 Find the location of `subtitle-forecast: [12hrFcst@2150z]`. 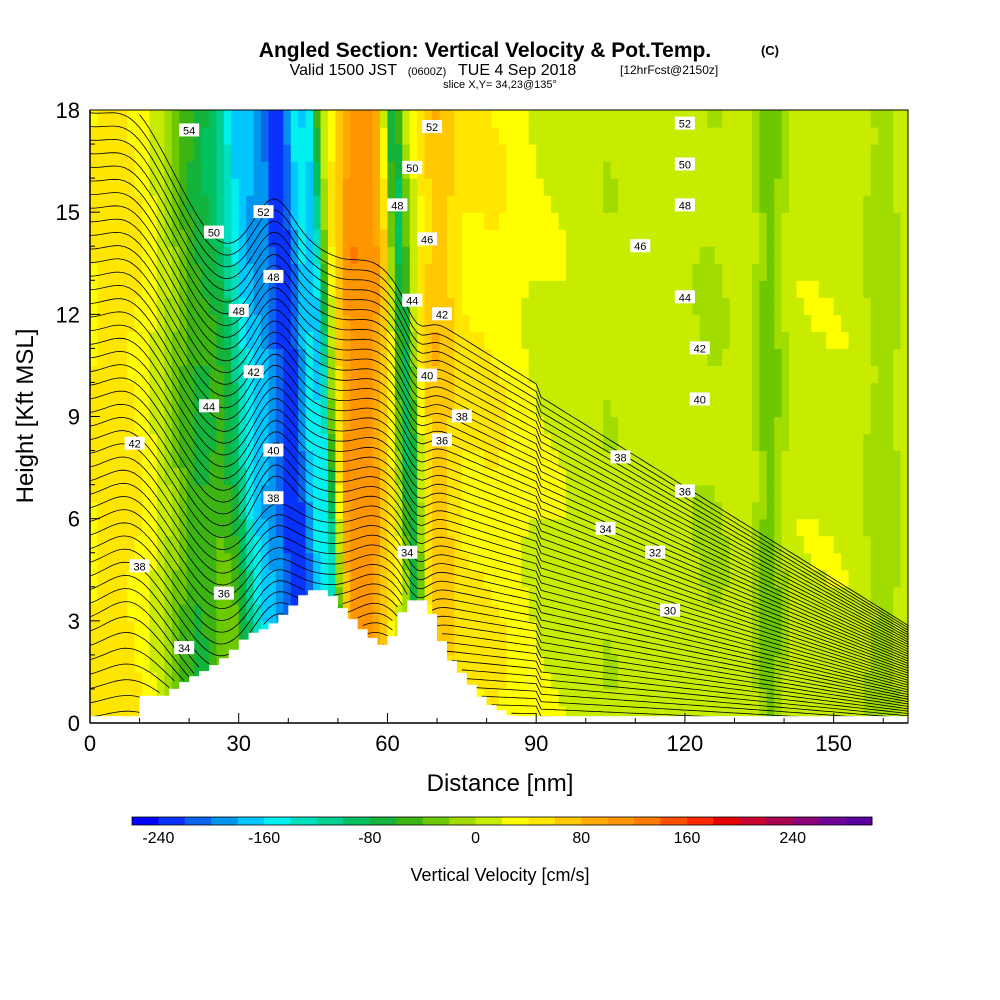

subtitle-forecast: [12hrFcst@2150z] is located at coordinates (669, 70).